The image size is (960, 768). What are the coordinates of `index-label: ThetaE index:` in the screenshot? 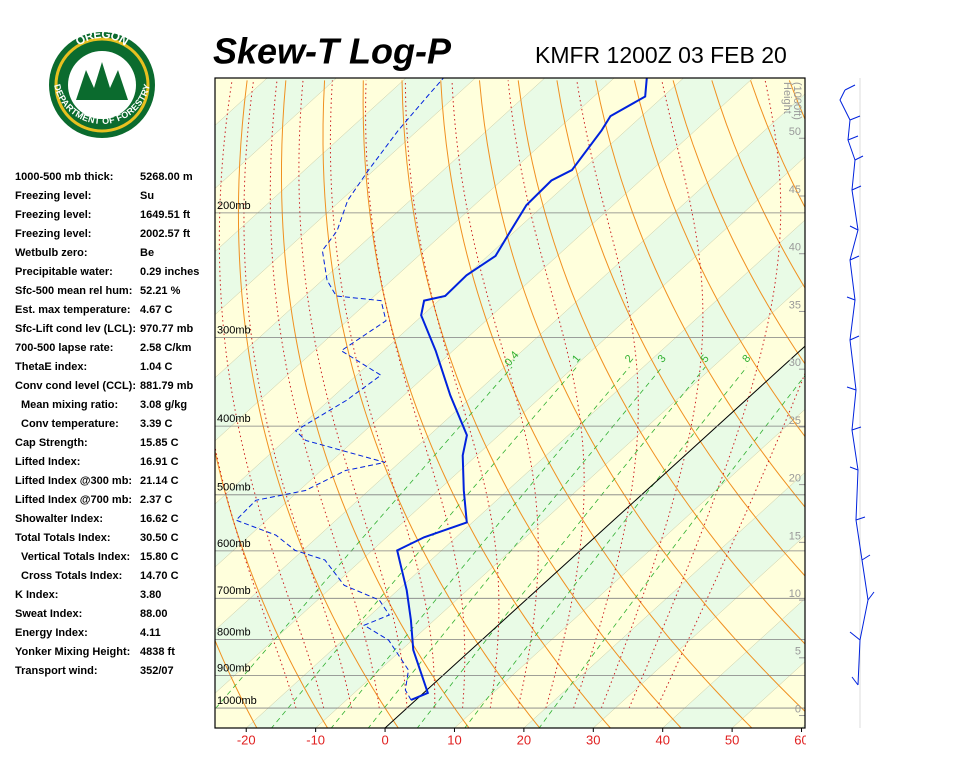 It's located at (51, 367).